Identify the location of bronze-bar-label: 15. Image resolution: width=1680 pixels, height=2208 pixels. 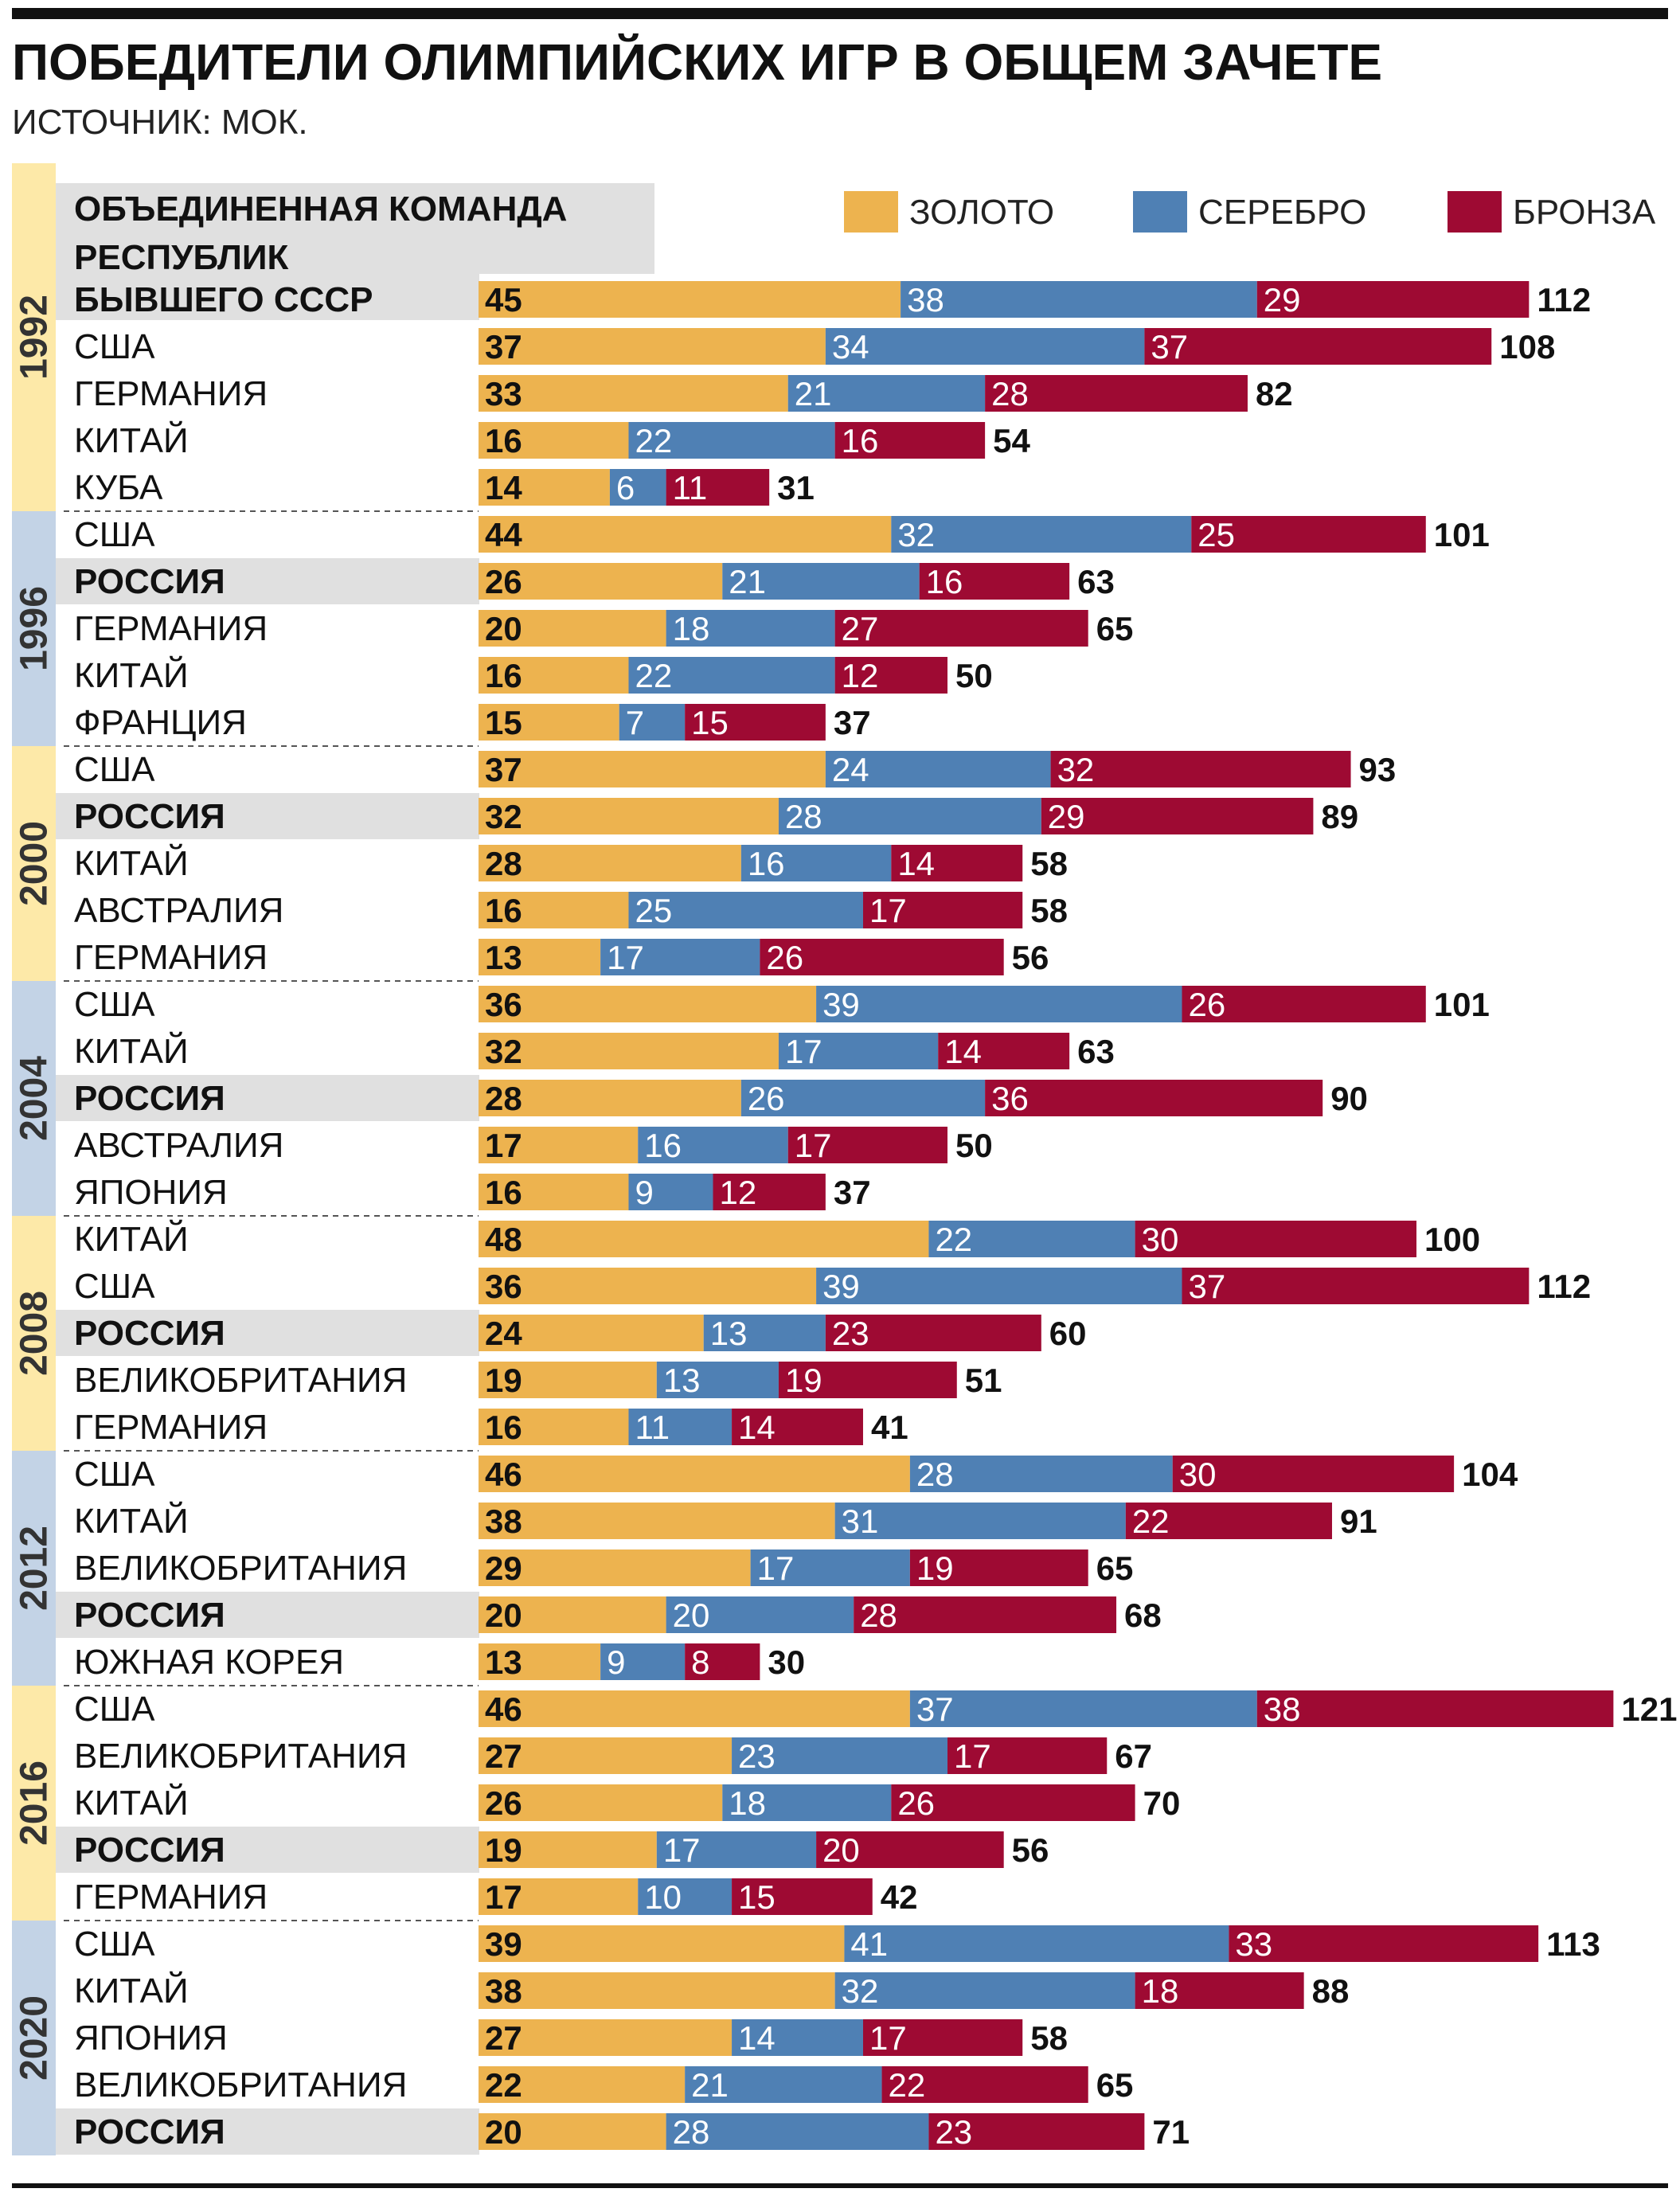
(757, 1897).